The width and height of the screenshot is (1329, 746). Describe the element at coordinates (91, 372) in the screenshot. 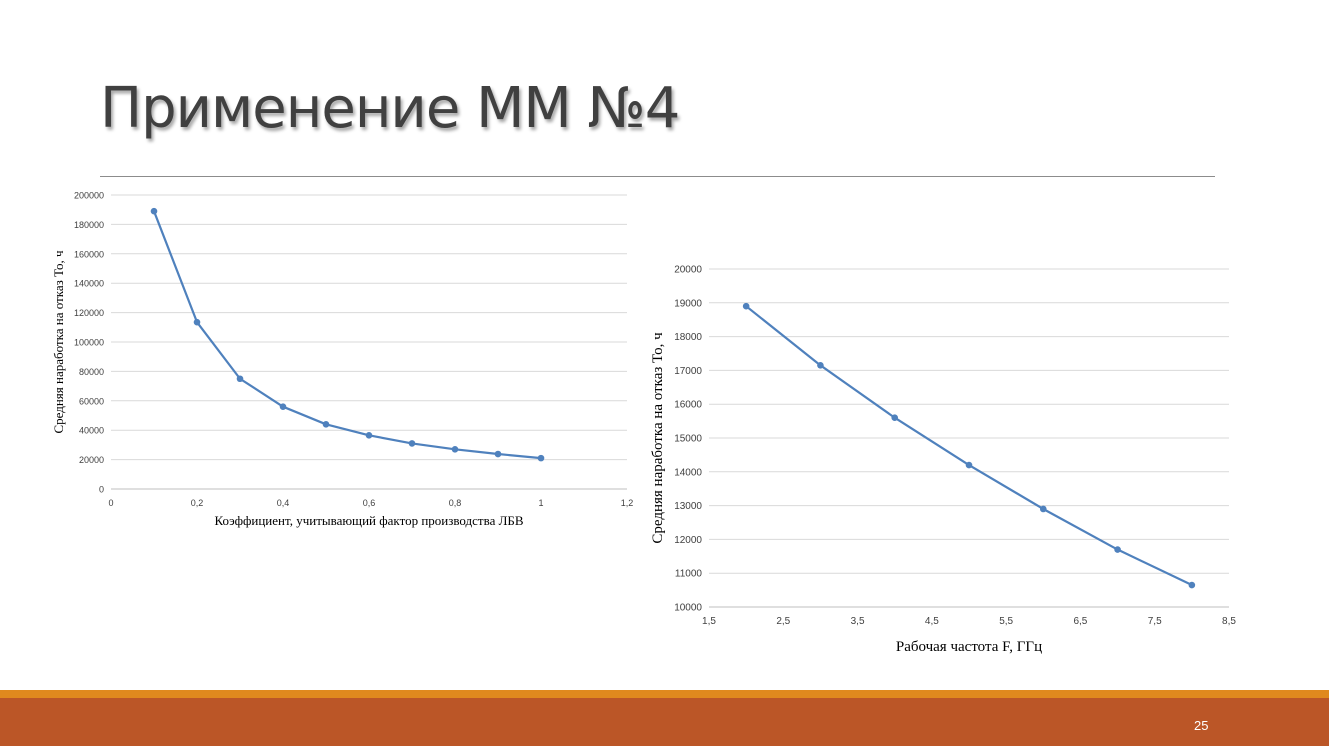

I see `y-tick-label: 80000` at that location.